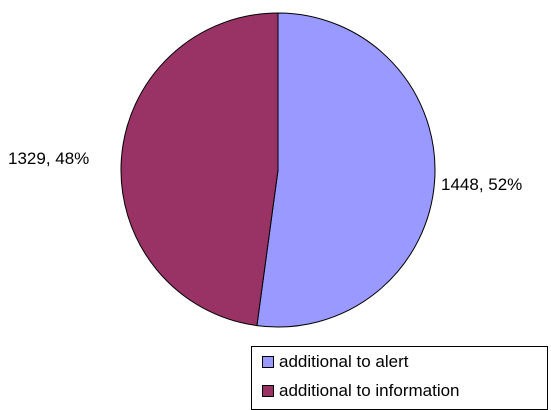 The image size is (551, 410). I want to click on data-label-additional-to-information: 1329, 48%, so click(49, 158).